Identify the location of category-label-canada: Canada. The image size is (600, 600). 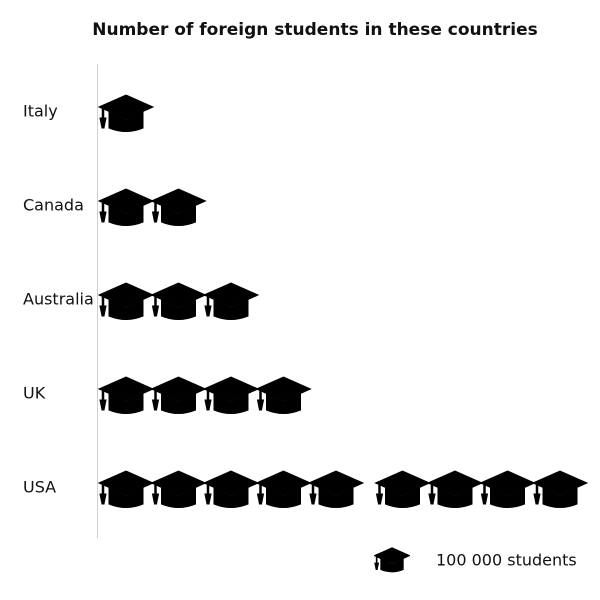
(53, 205).